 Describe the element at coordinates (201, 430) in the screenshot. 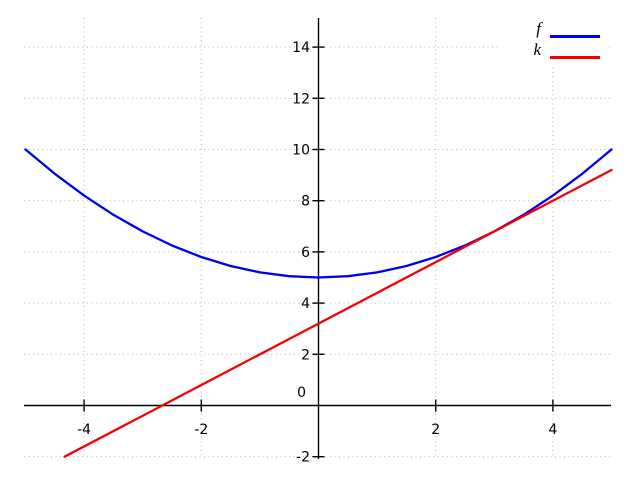

I see `x-tick-label: -2` at that location.